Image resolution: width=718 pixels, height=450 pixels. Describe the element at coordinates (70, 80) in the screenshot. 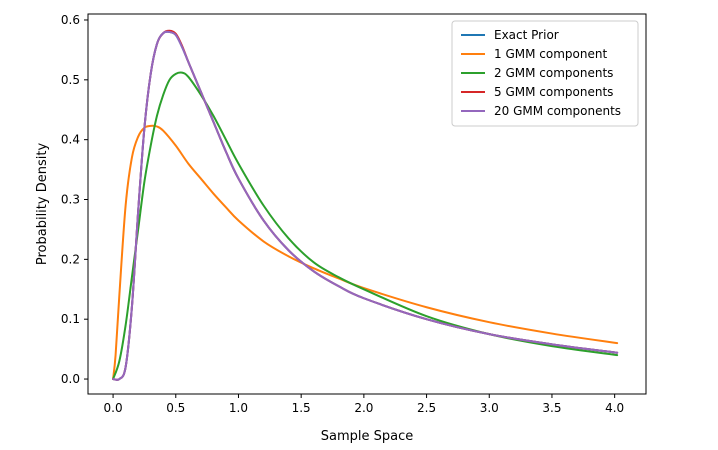

I see `y-tick-label: 0.5` at that location.